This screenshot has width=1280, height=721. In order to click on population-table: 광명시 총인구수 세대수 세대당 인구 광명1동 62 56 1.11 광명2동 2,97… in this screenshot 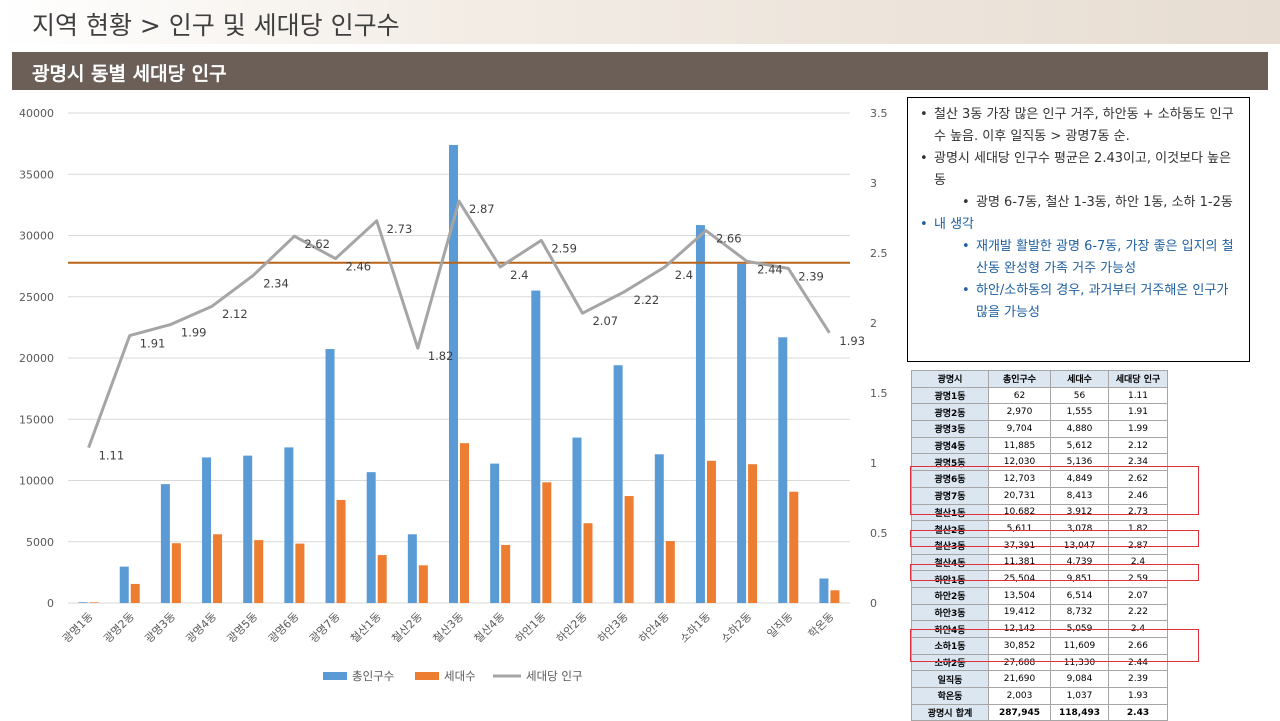, I will do `click(1039, 545)`.